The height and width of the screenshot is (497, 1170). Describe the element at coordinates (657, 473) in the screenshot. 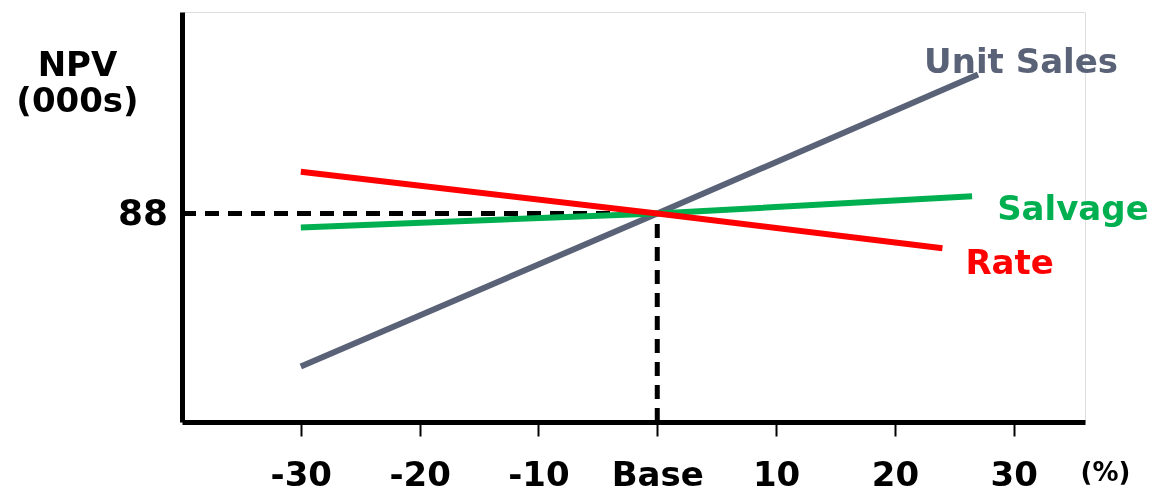

I see `x-tick-label: Base` at that location.